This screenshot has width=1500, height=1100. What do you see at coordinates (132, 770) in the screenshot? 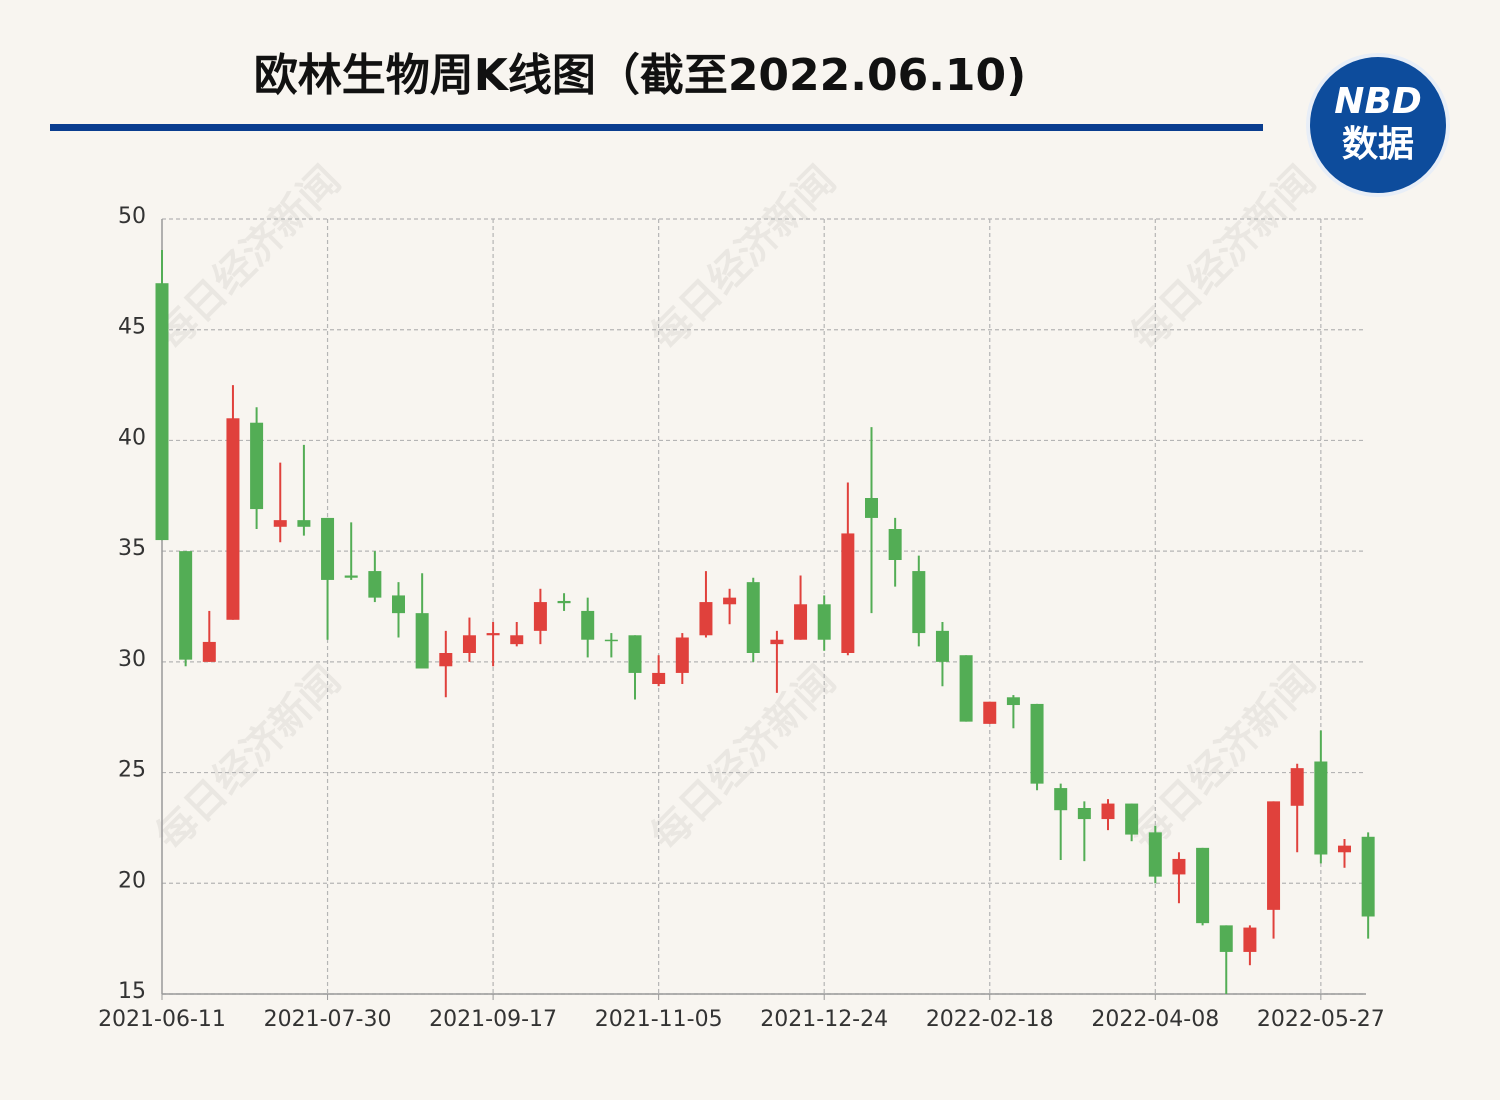
I see `y-tick-label: 25` at bounding box center [132, 770].